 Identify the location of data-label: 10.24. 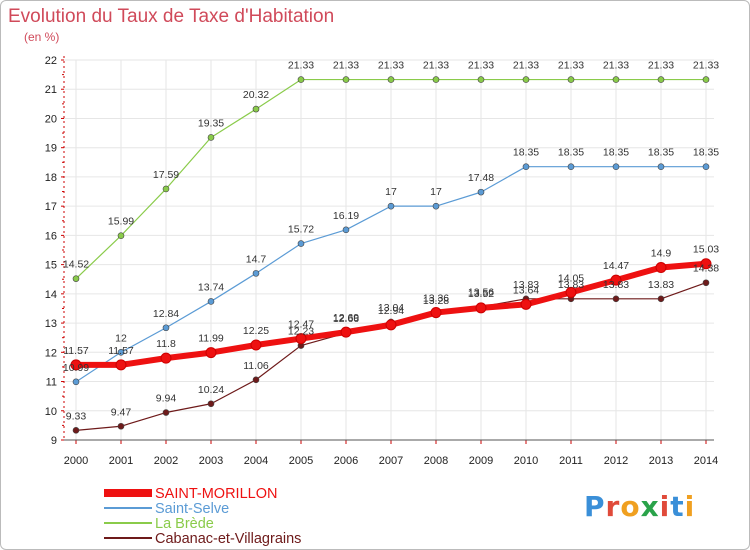
(211, 390).